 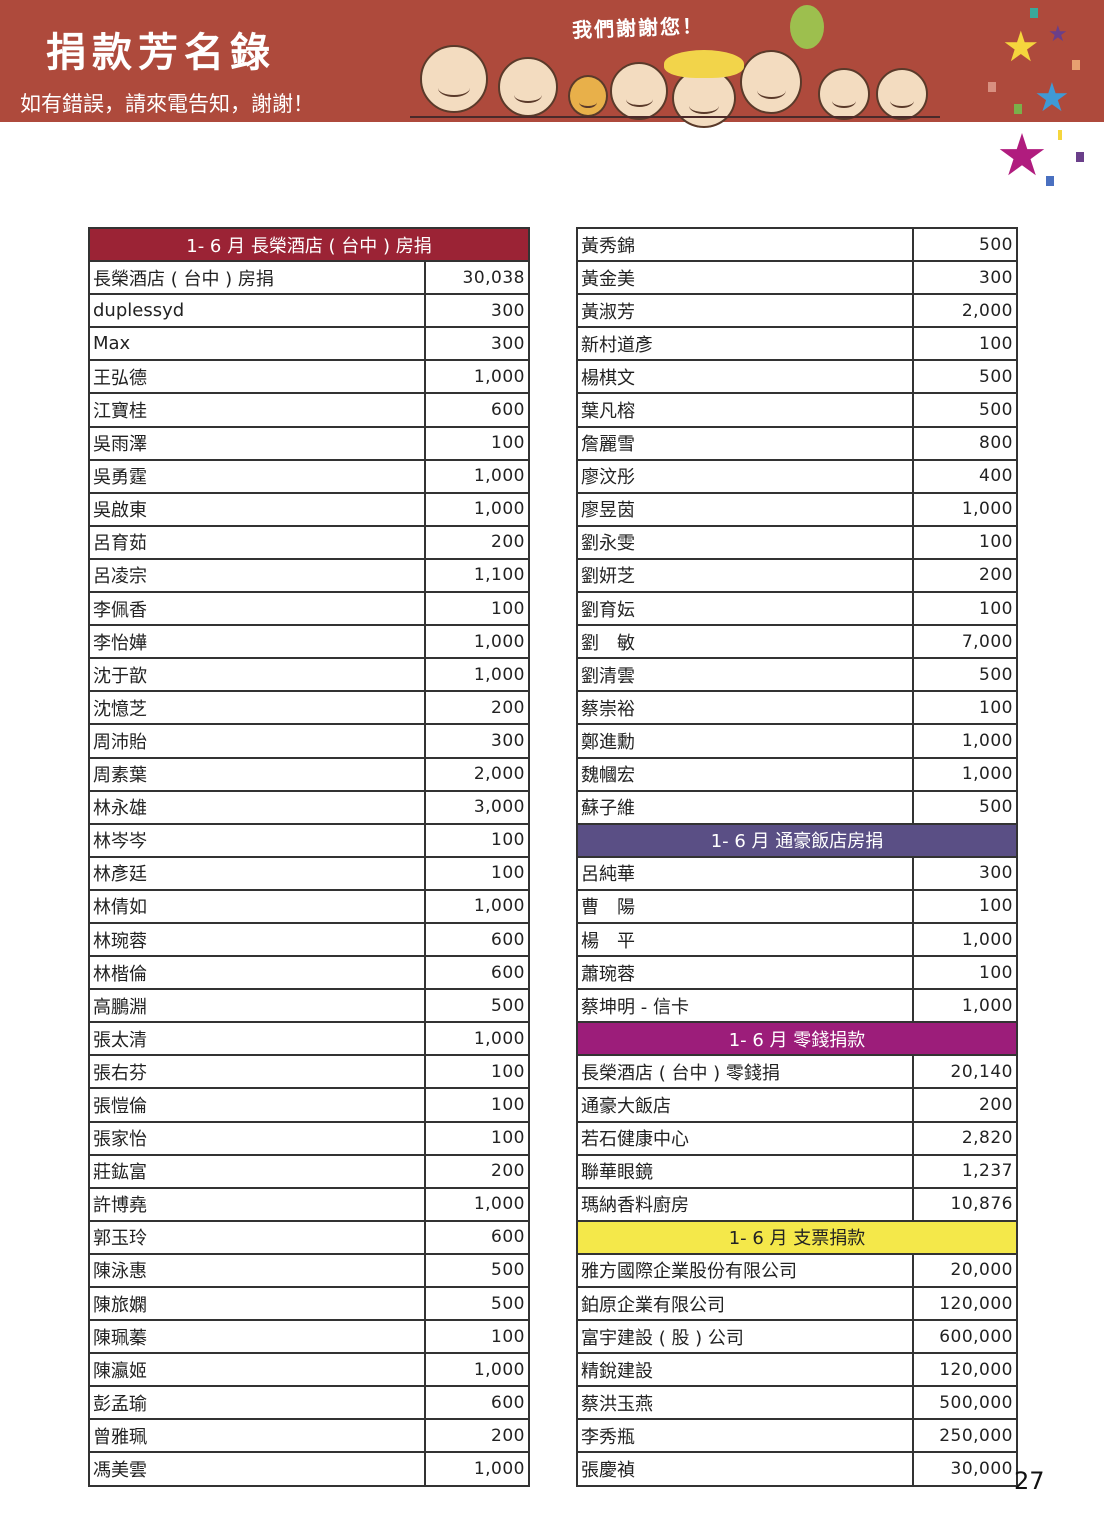 What do you see at coordinates (745, 575) in the screenshot?
I see `donor-name: 劉妍芝` at bounding box center [745, 575].